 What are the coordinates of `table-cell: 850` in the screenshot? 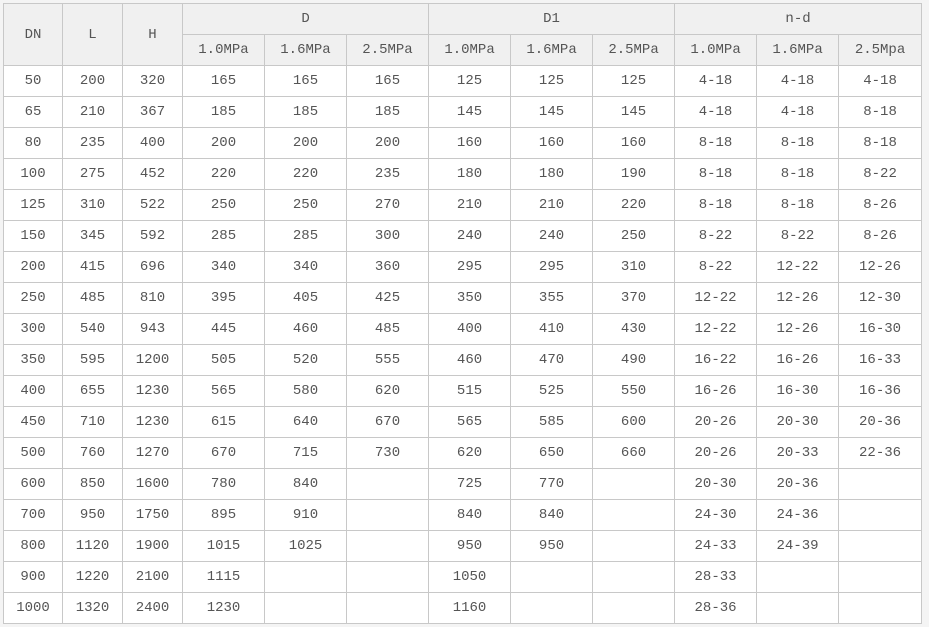 It's located at (92, 484).